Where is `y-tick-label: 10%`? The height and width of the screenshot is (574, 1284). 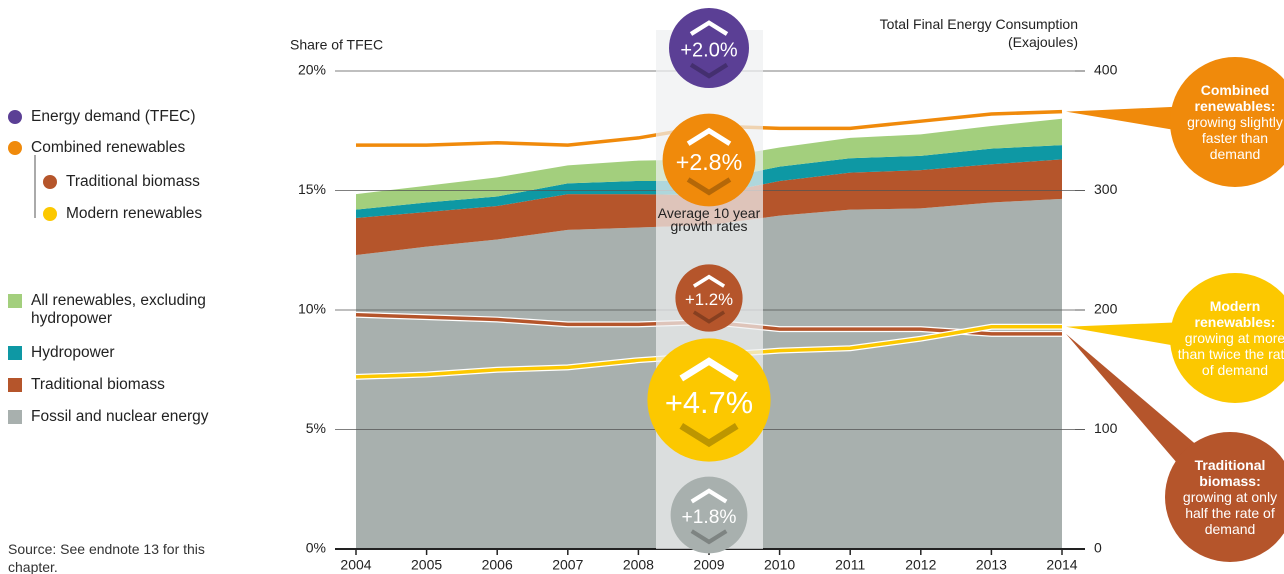
y-tick-label: 10% is located at coordinates (312, 309).